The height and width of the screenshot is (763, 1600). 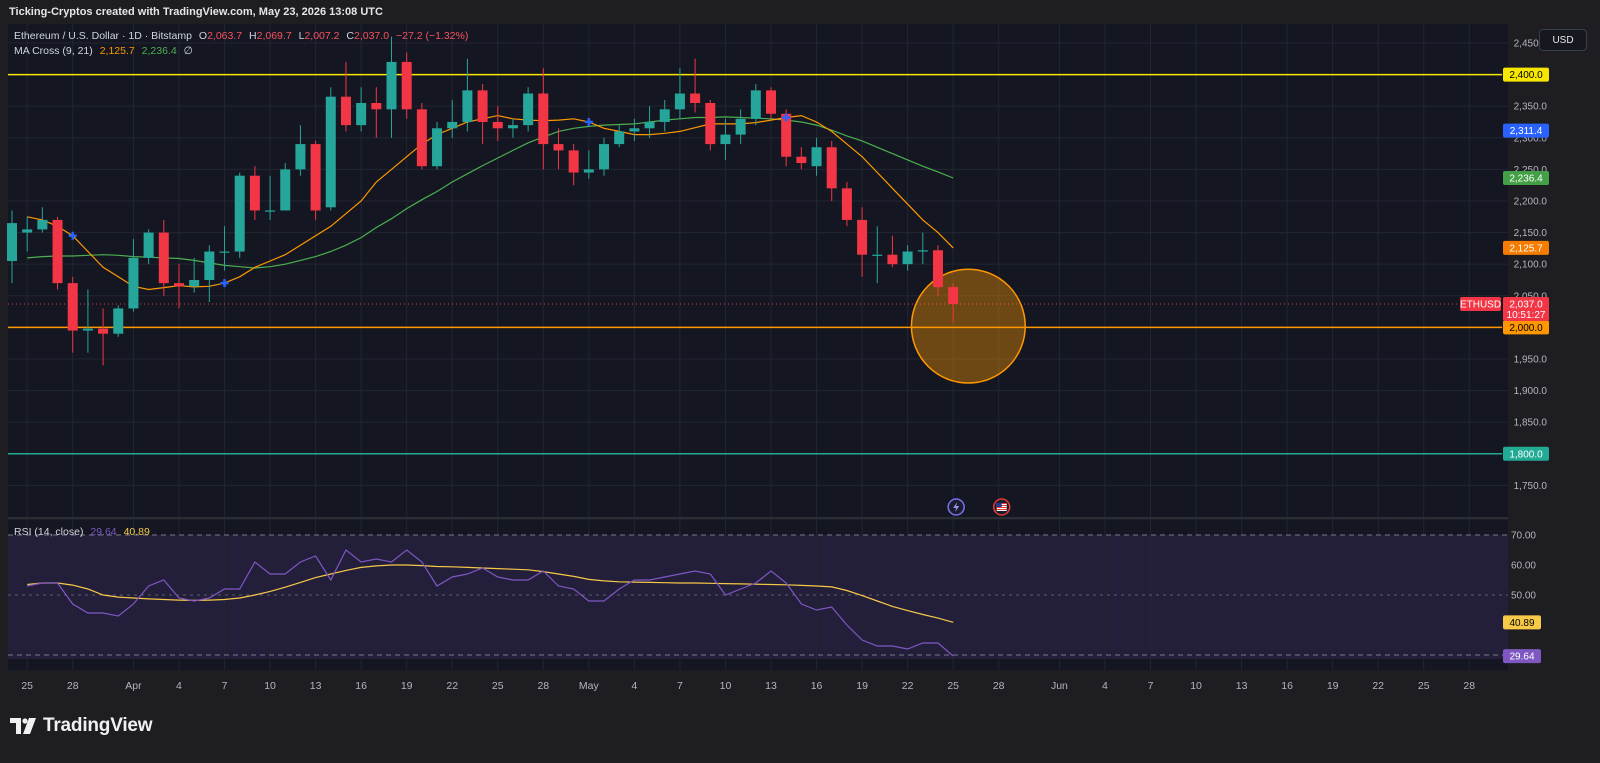 What do you see at coordinates (372, 36) in the screenshot?
I see `close-value: 2,037.0` at bounding box center [372, 36].